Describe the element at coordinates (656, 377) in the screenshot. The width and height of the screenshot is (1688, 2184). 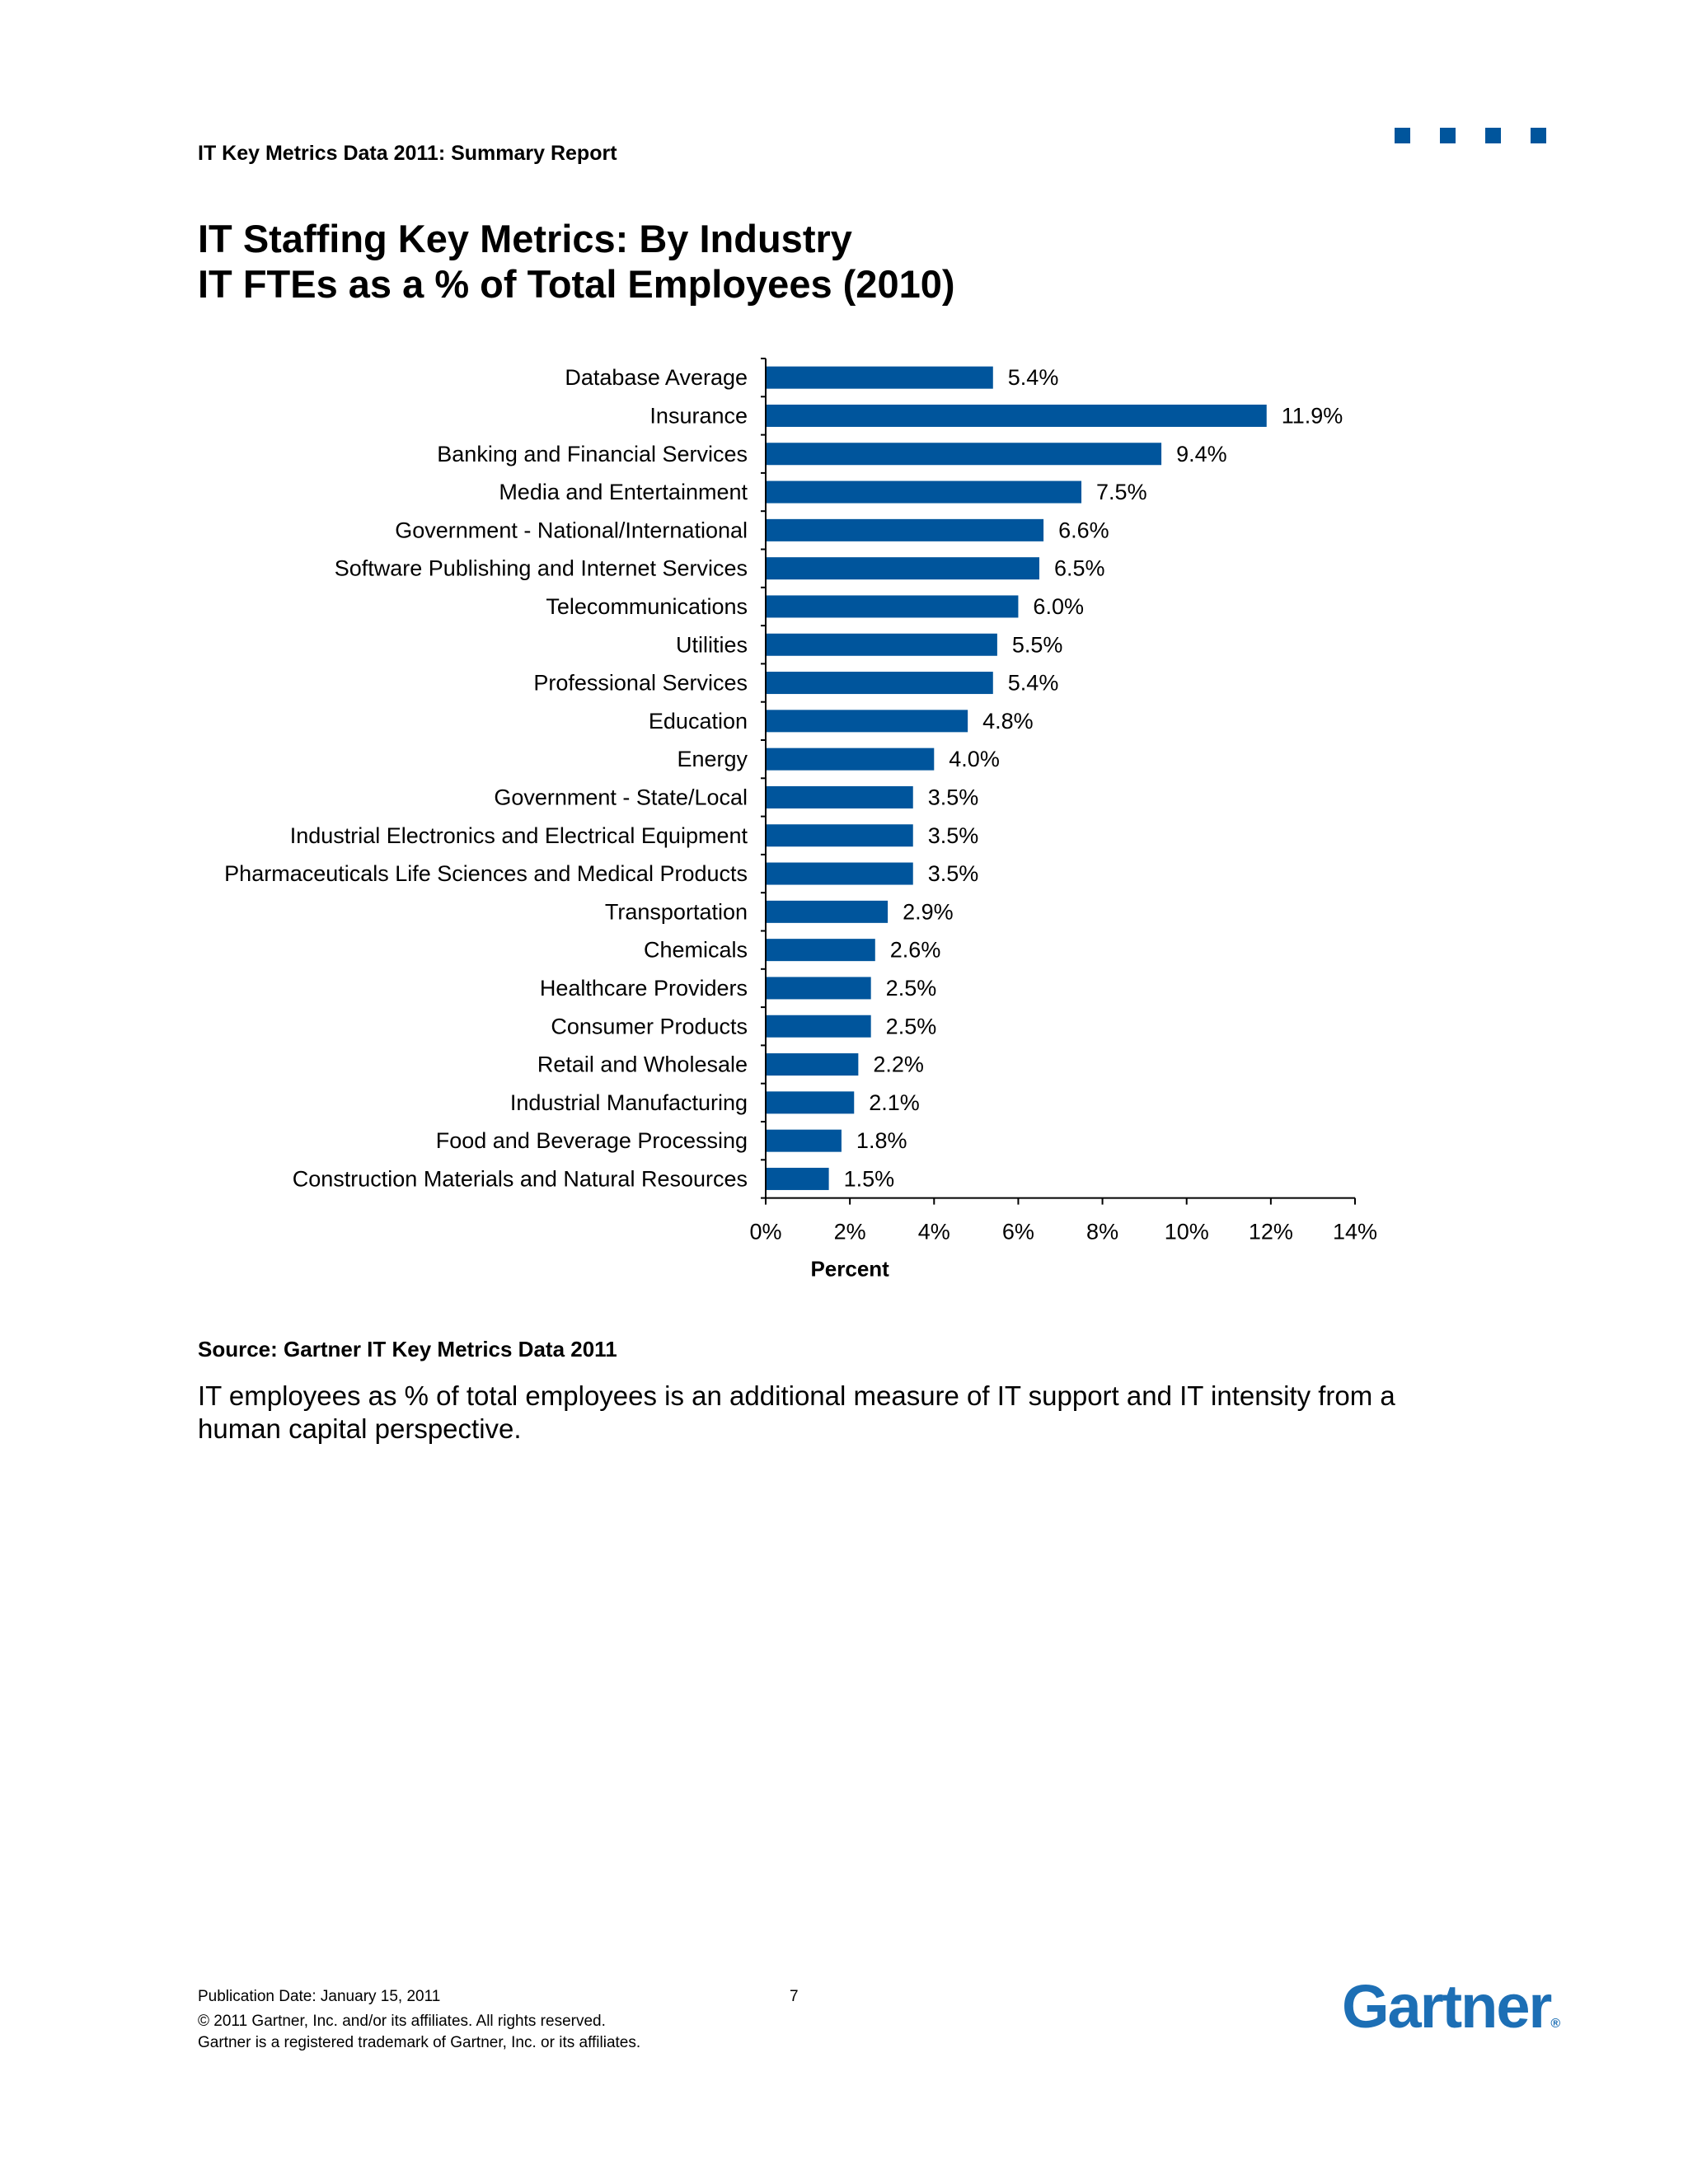
I see `category-label: Database Average` at that location.